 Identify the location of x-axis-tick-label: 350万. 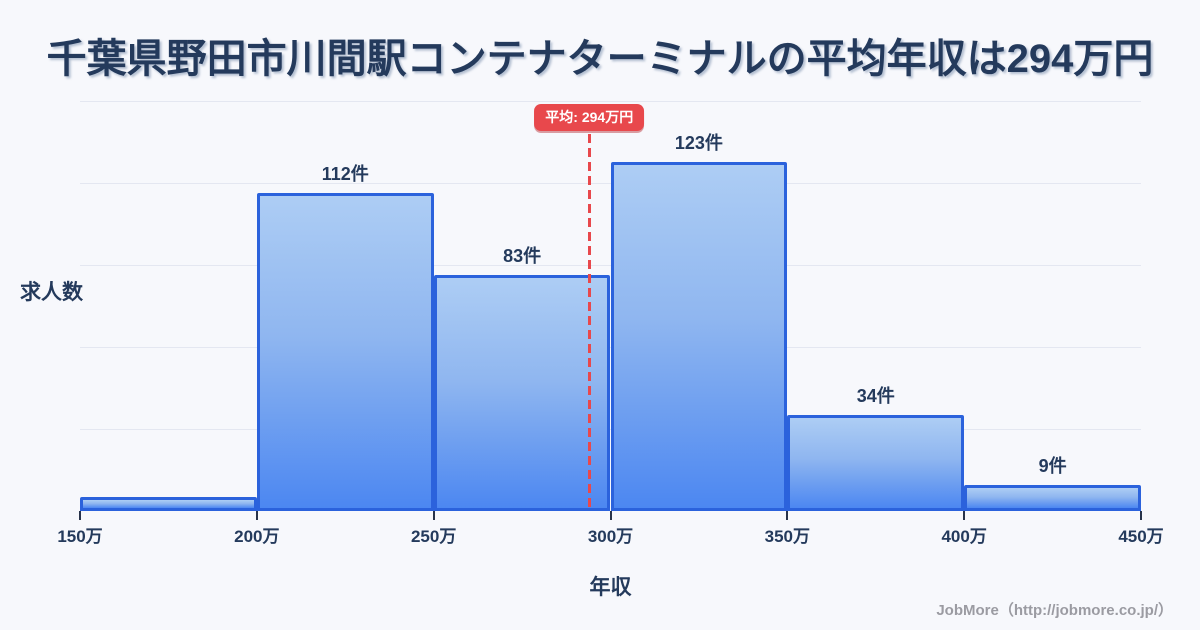
(787, 536).